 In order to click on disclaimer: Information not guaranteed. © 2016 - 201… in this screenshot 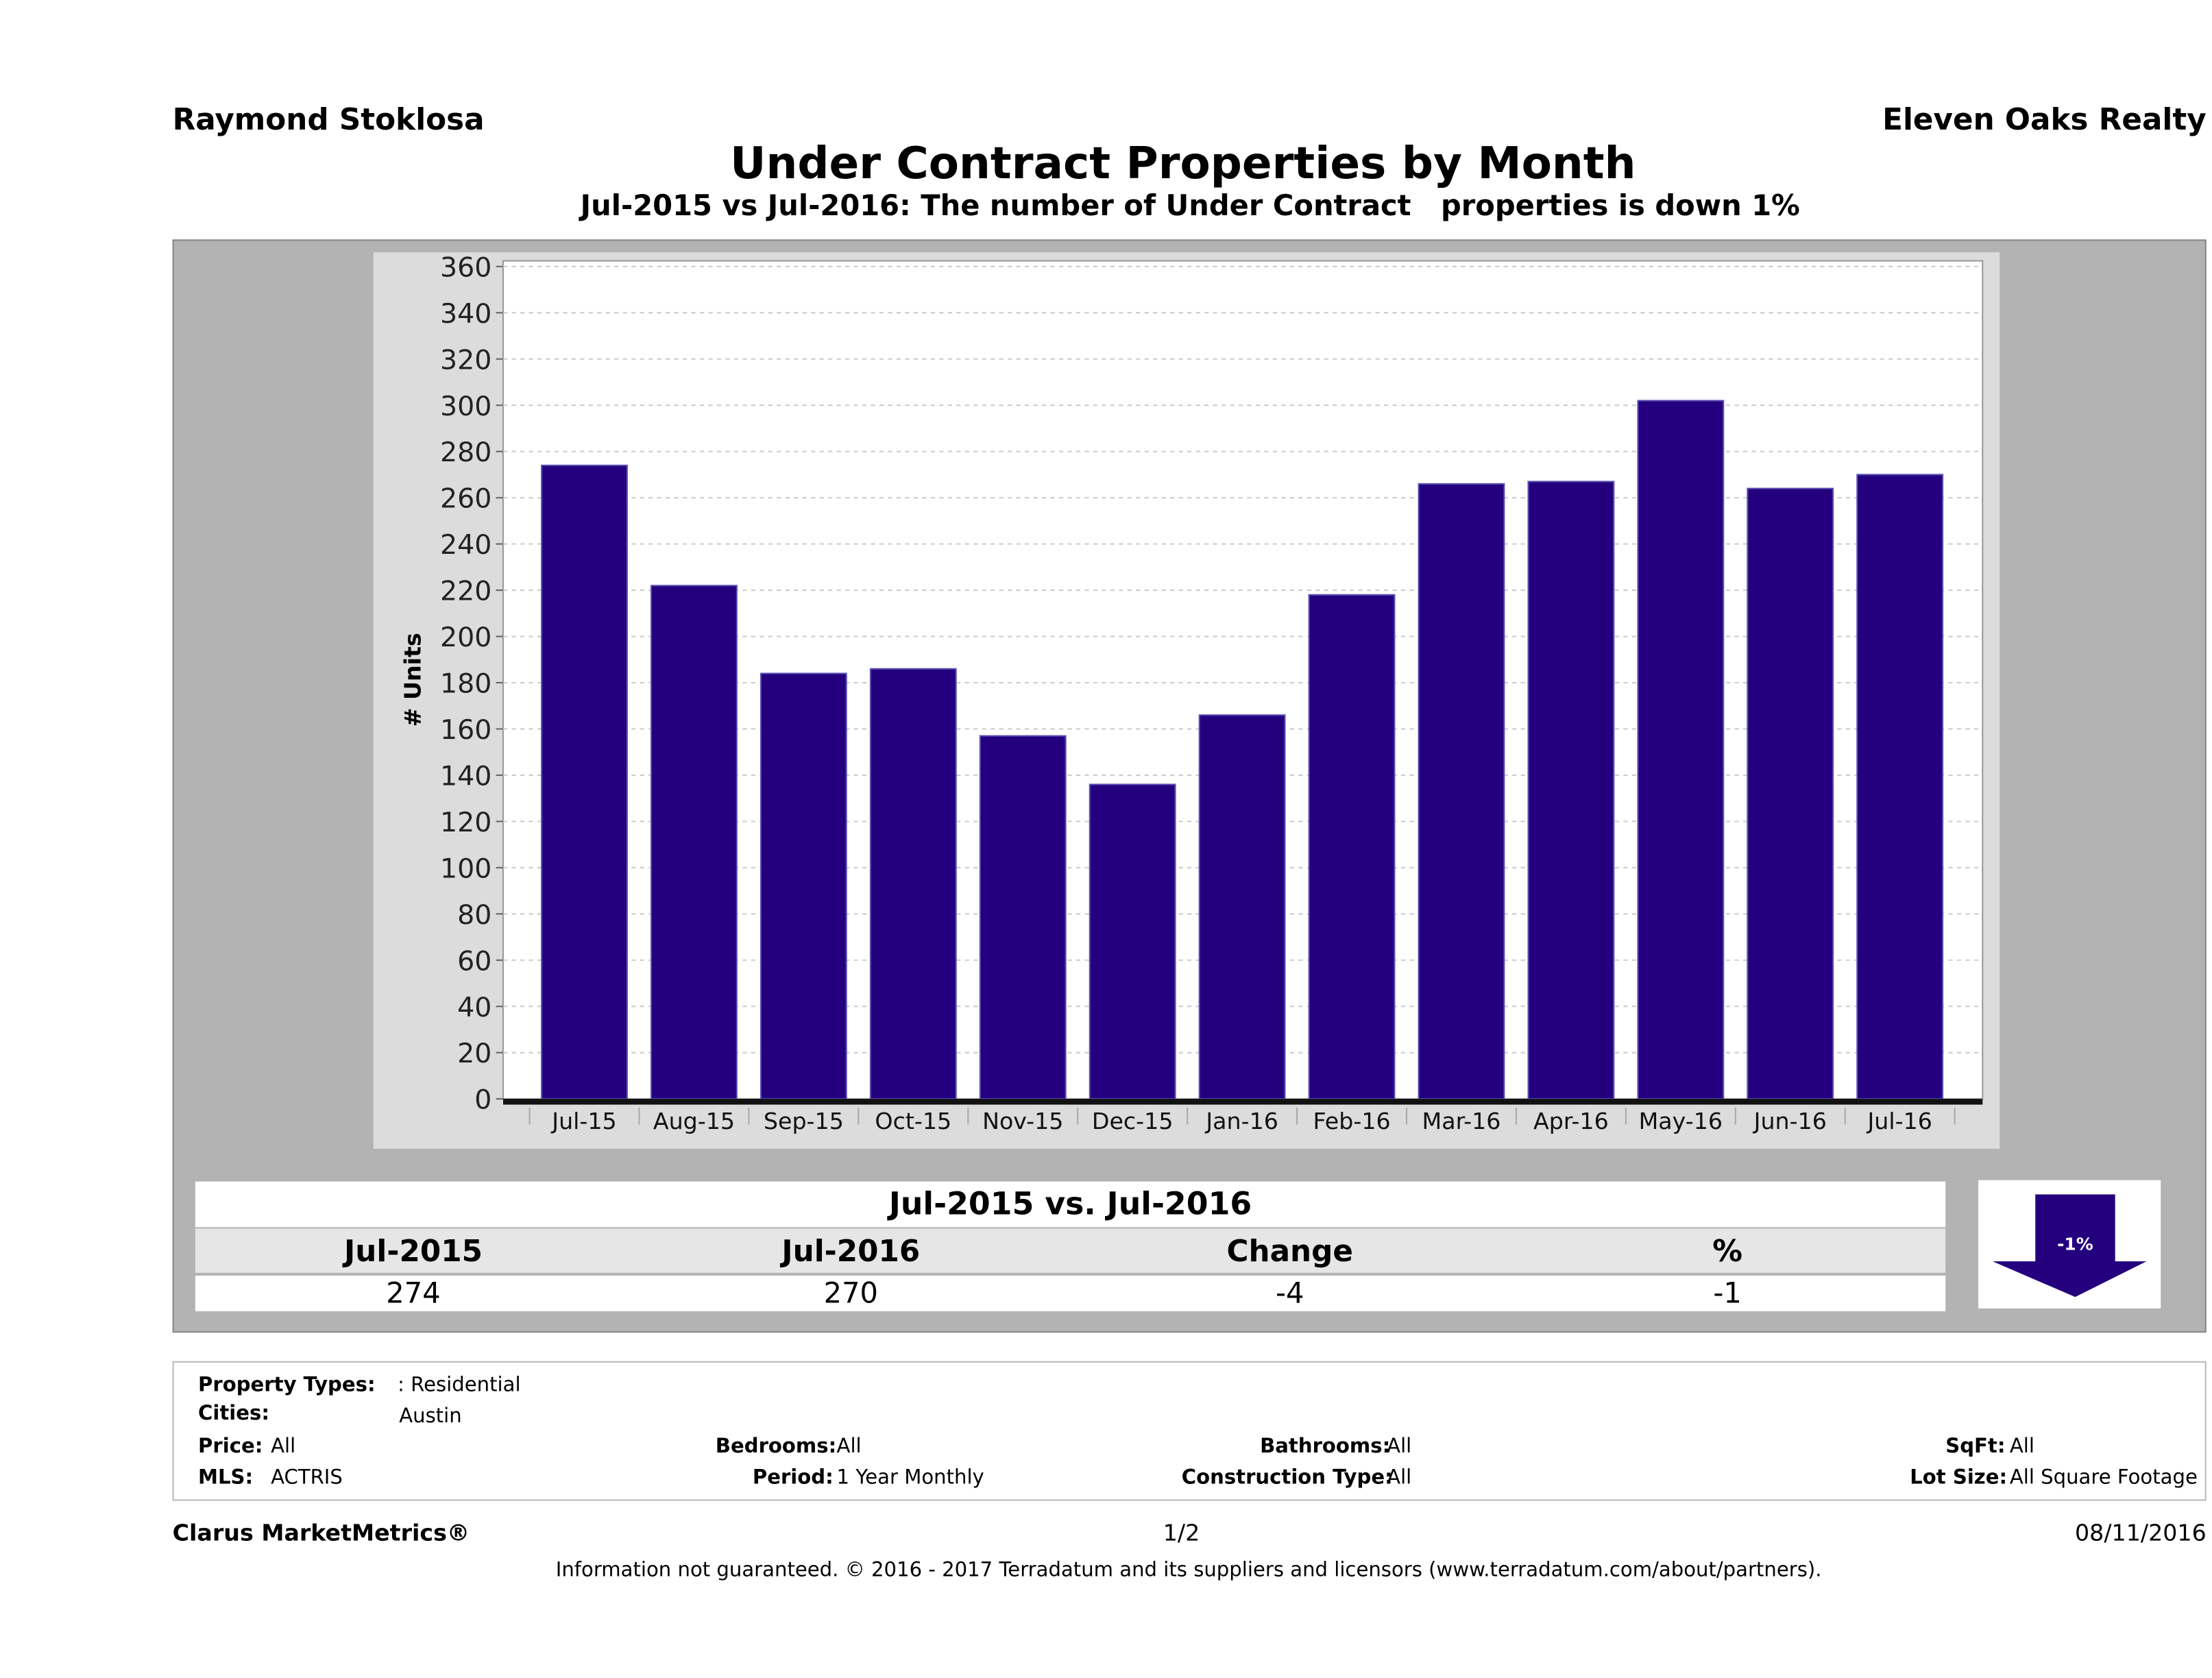, I will do `click(1188, 1571)`.